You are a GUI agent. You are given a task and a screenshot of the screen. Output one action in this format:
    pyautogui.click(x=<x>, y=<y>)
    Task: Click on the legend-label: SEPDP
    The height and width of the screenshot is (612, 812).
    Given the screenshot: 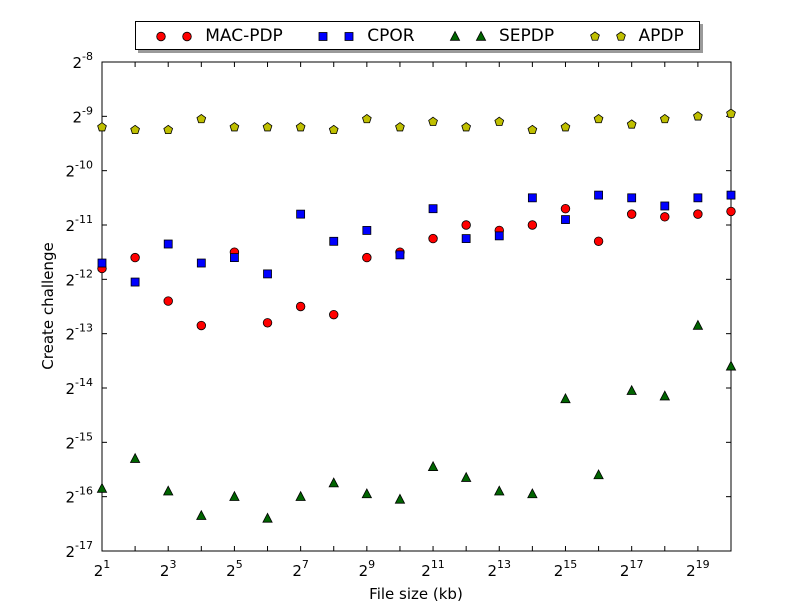 What is the action you would take?
    pyautogui.click(x=526, y=35)
    